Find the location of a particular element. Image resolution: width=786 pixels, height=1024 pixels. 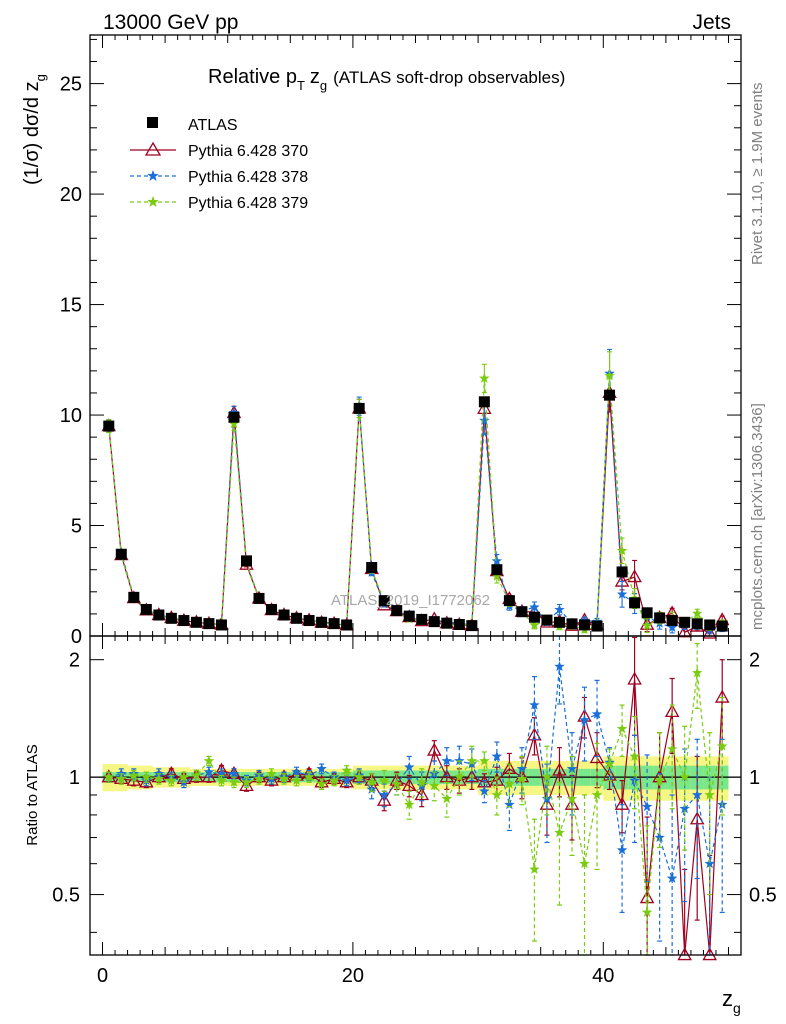

ratio-tick-label-left: 2 is located at coordinates (74, 661).